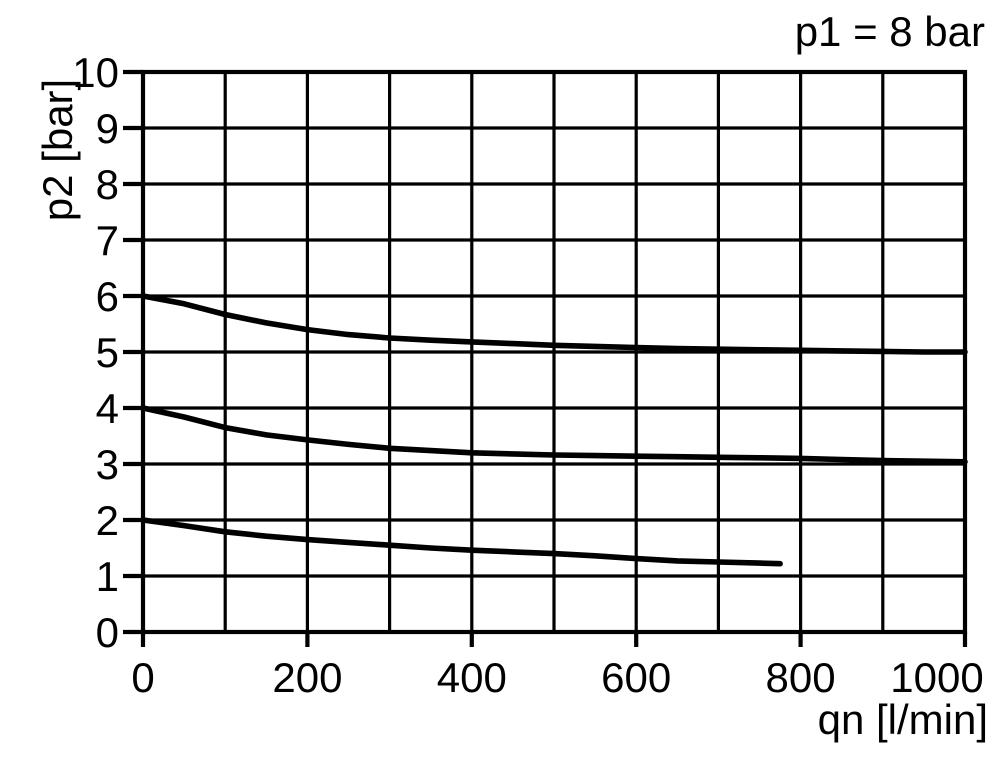 The image size is (1000, 764). What do you see at coordinates (636, 677) in the screenshot?
I see `x-tick-label: 600` at bounding box center [636, 677].